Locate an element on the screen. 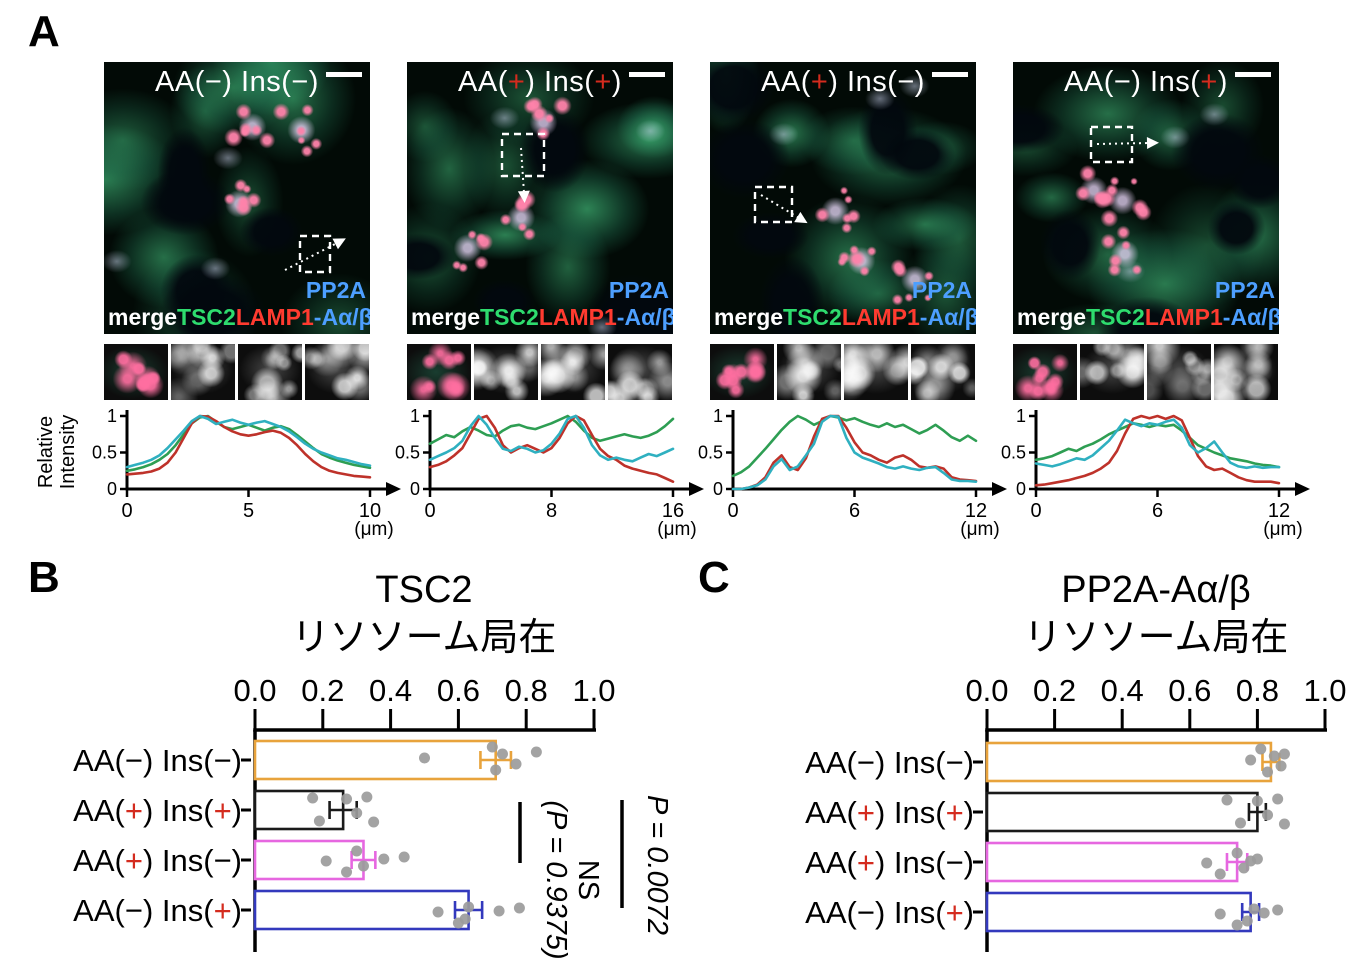  condition-label: AA(−) Ins(−) is located at coordinates (157, 760).